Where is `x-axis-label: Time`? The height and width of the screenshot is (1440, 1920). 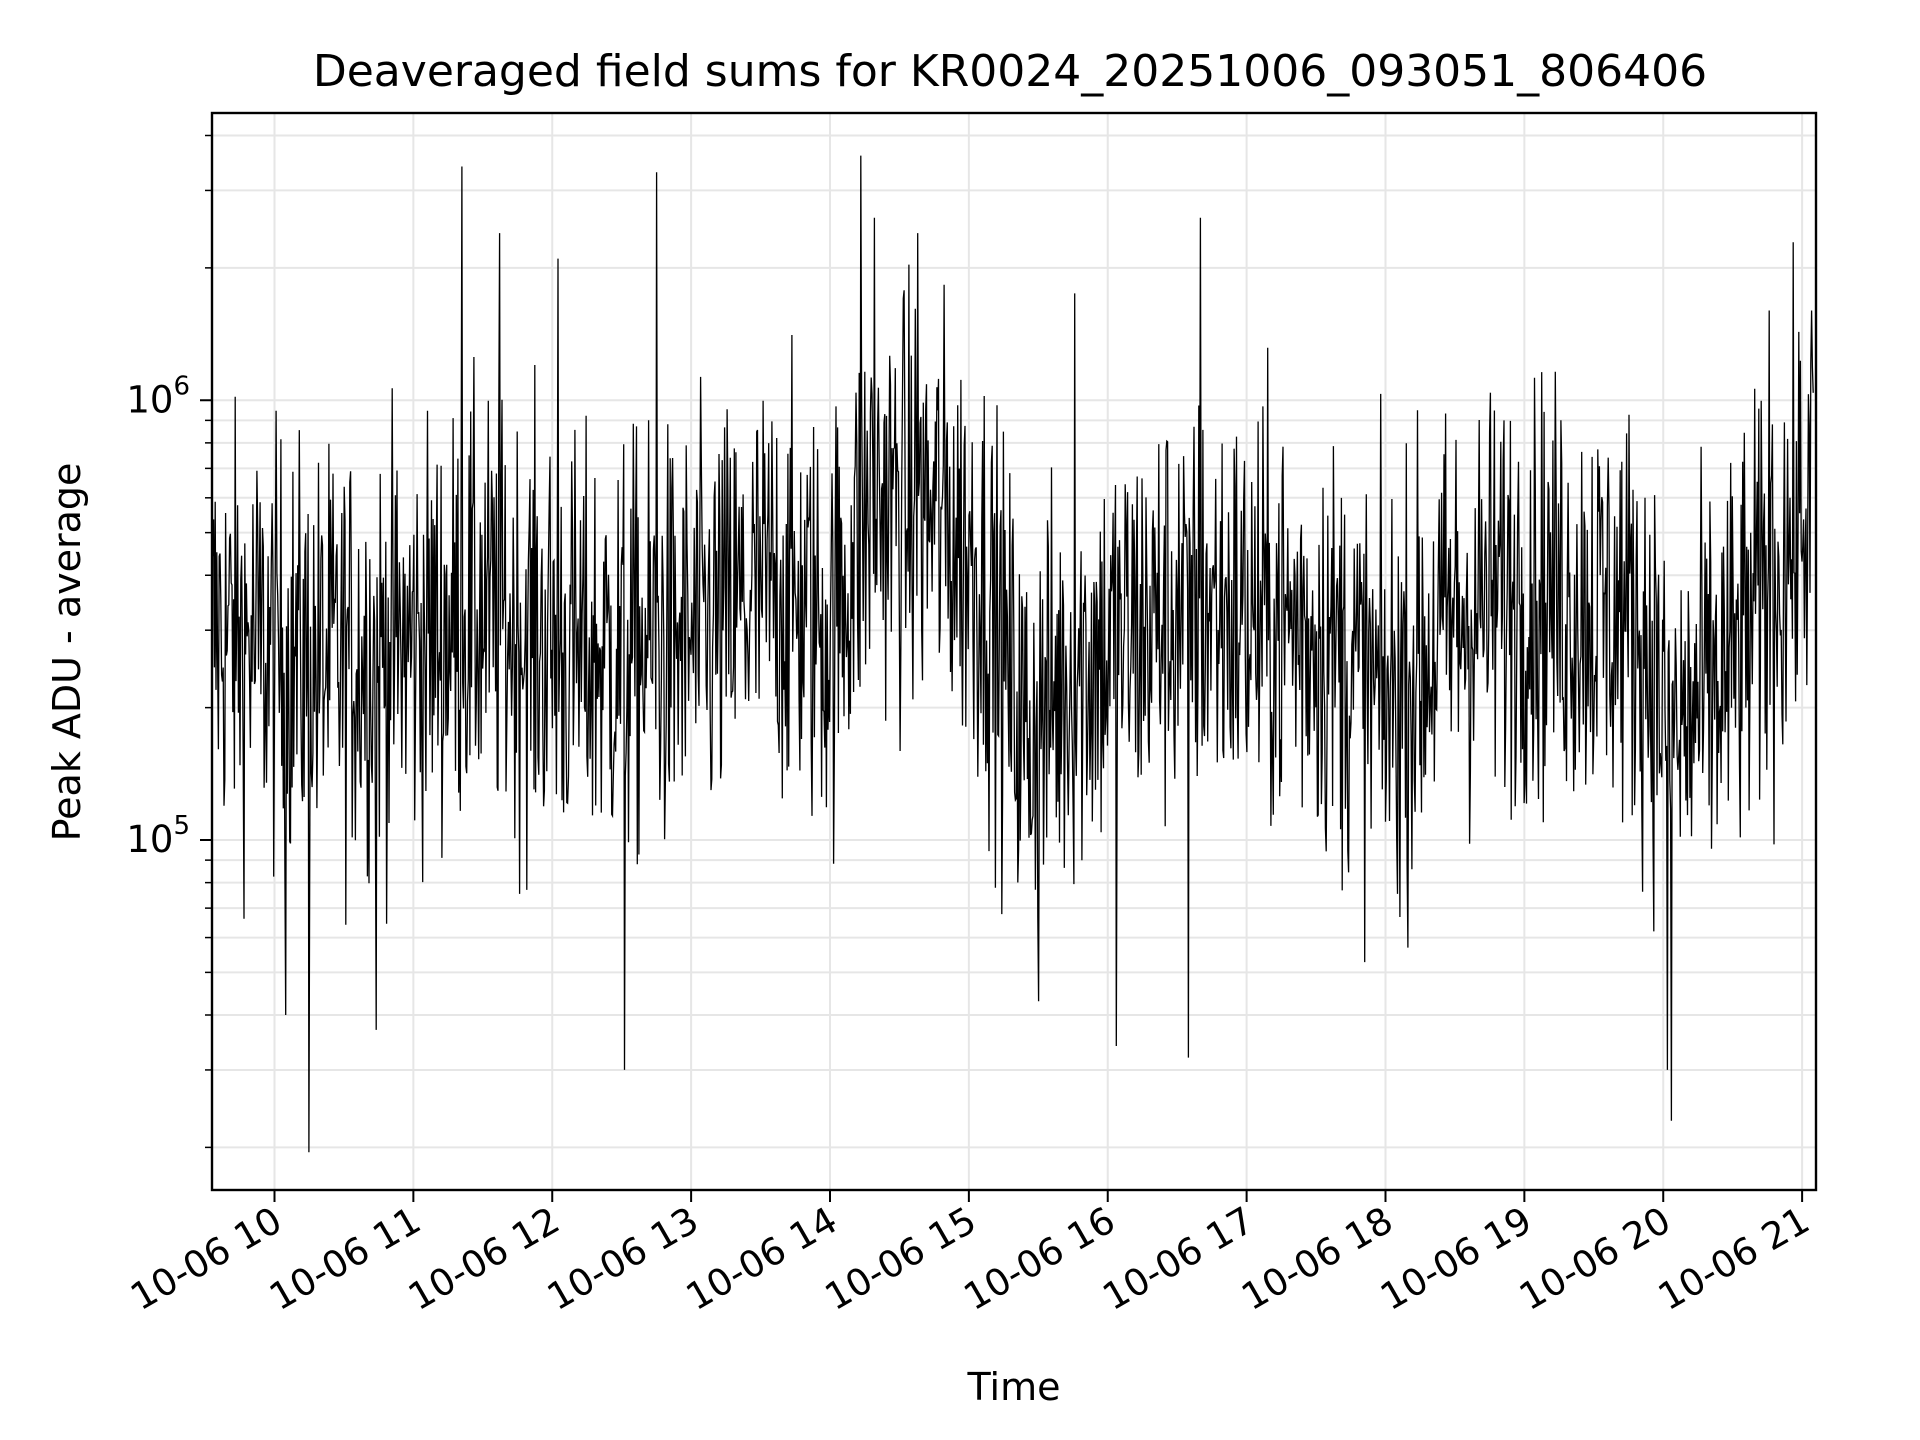 x-axis-label: Time is located at coordinates (1014, 1387).